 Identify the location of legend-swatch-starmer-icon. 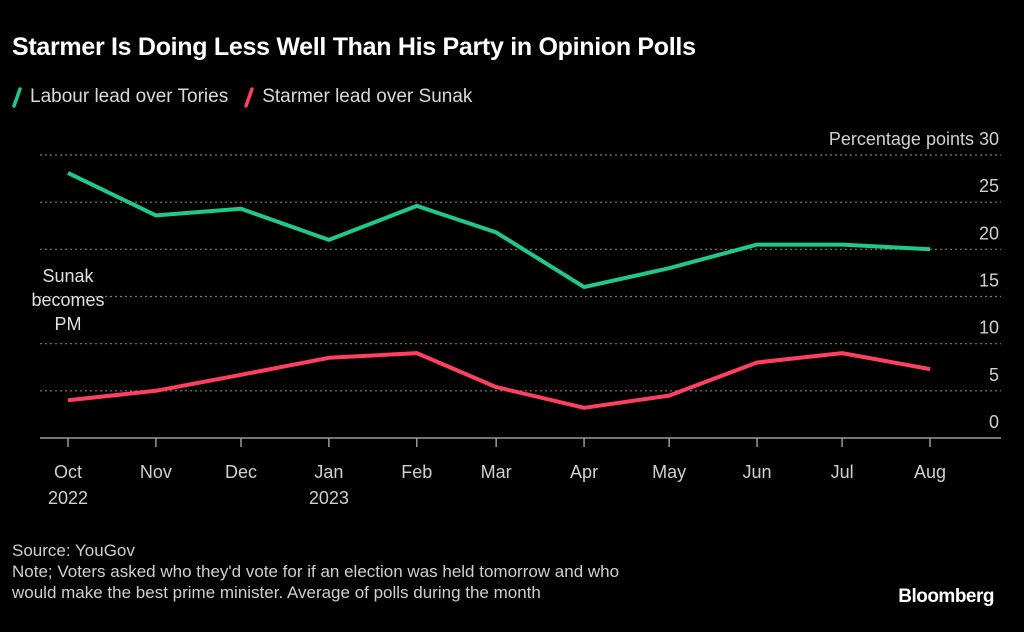
(249, 97).